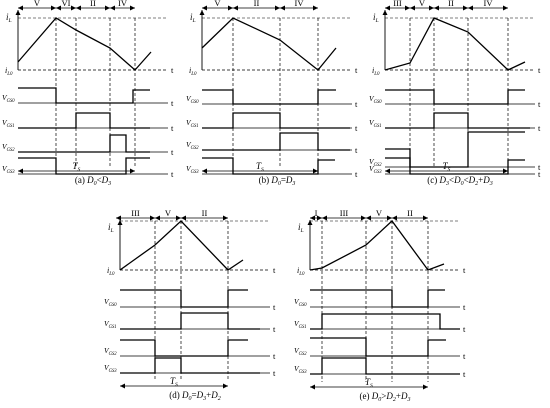 This screenshot has width=550, height=408. I want to click on stage-label-e-2: V, so click(379, 213).